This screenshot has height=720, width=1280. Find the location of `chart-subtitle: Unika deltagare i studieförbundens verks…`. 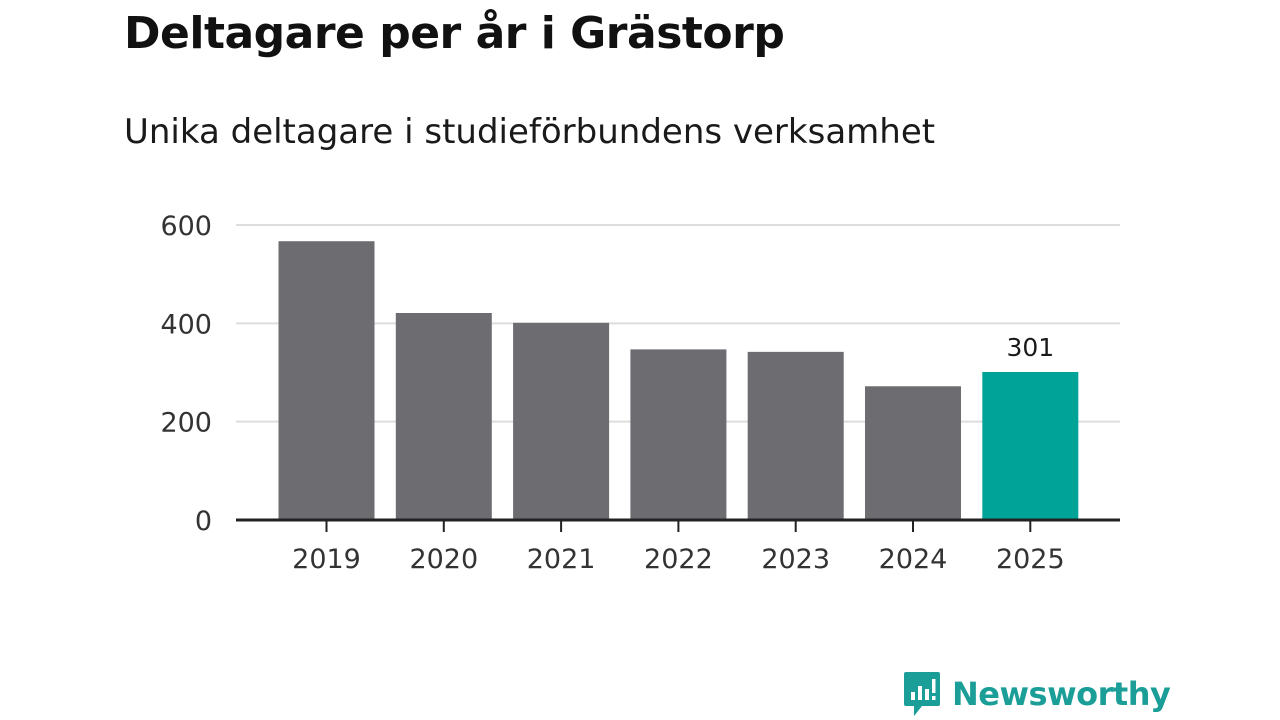

chart-subtitle: Unika deltagare i studieförbundens verks… is located at coordinates (530, 132).